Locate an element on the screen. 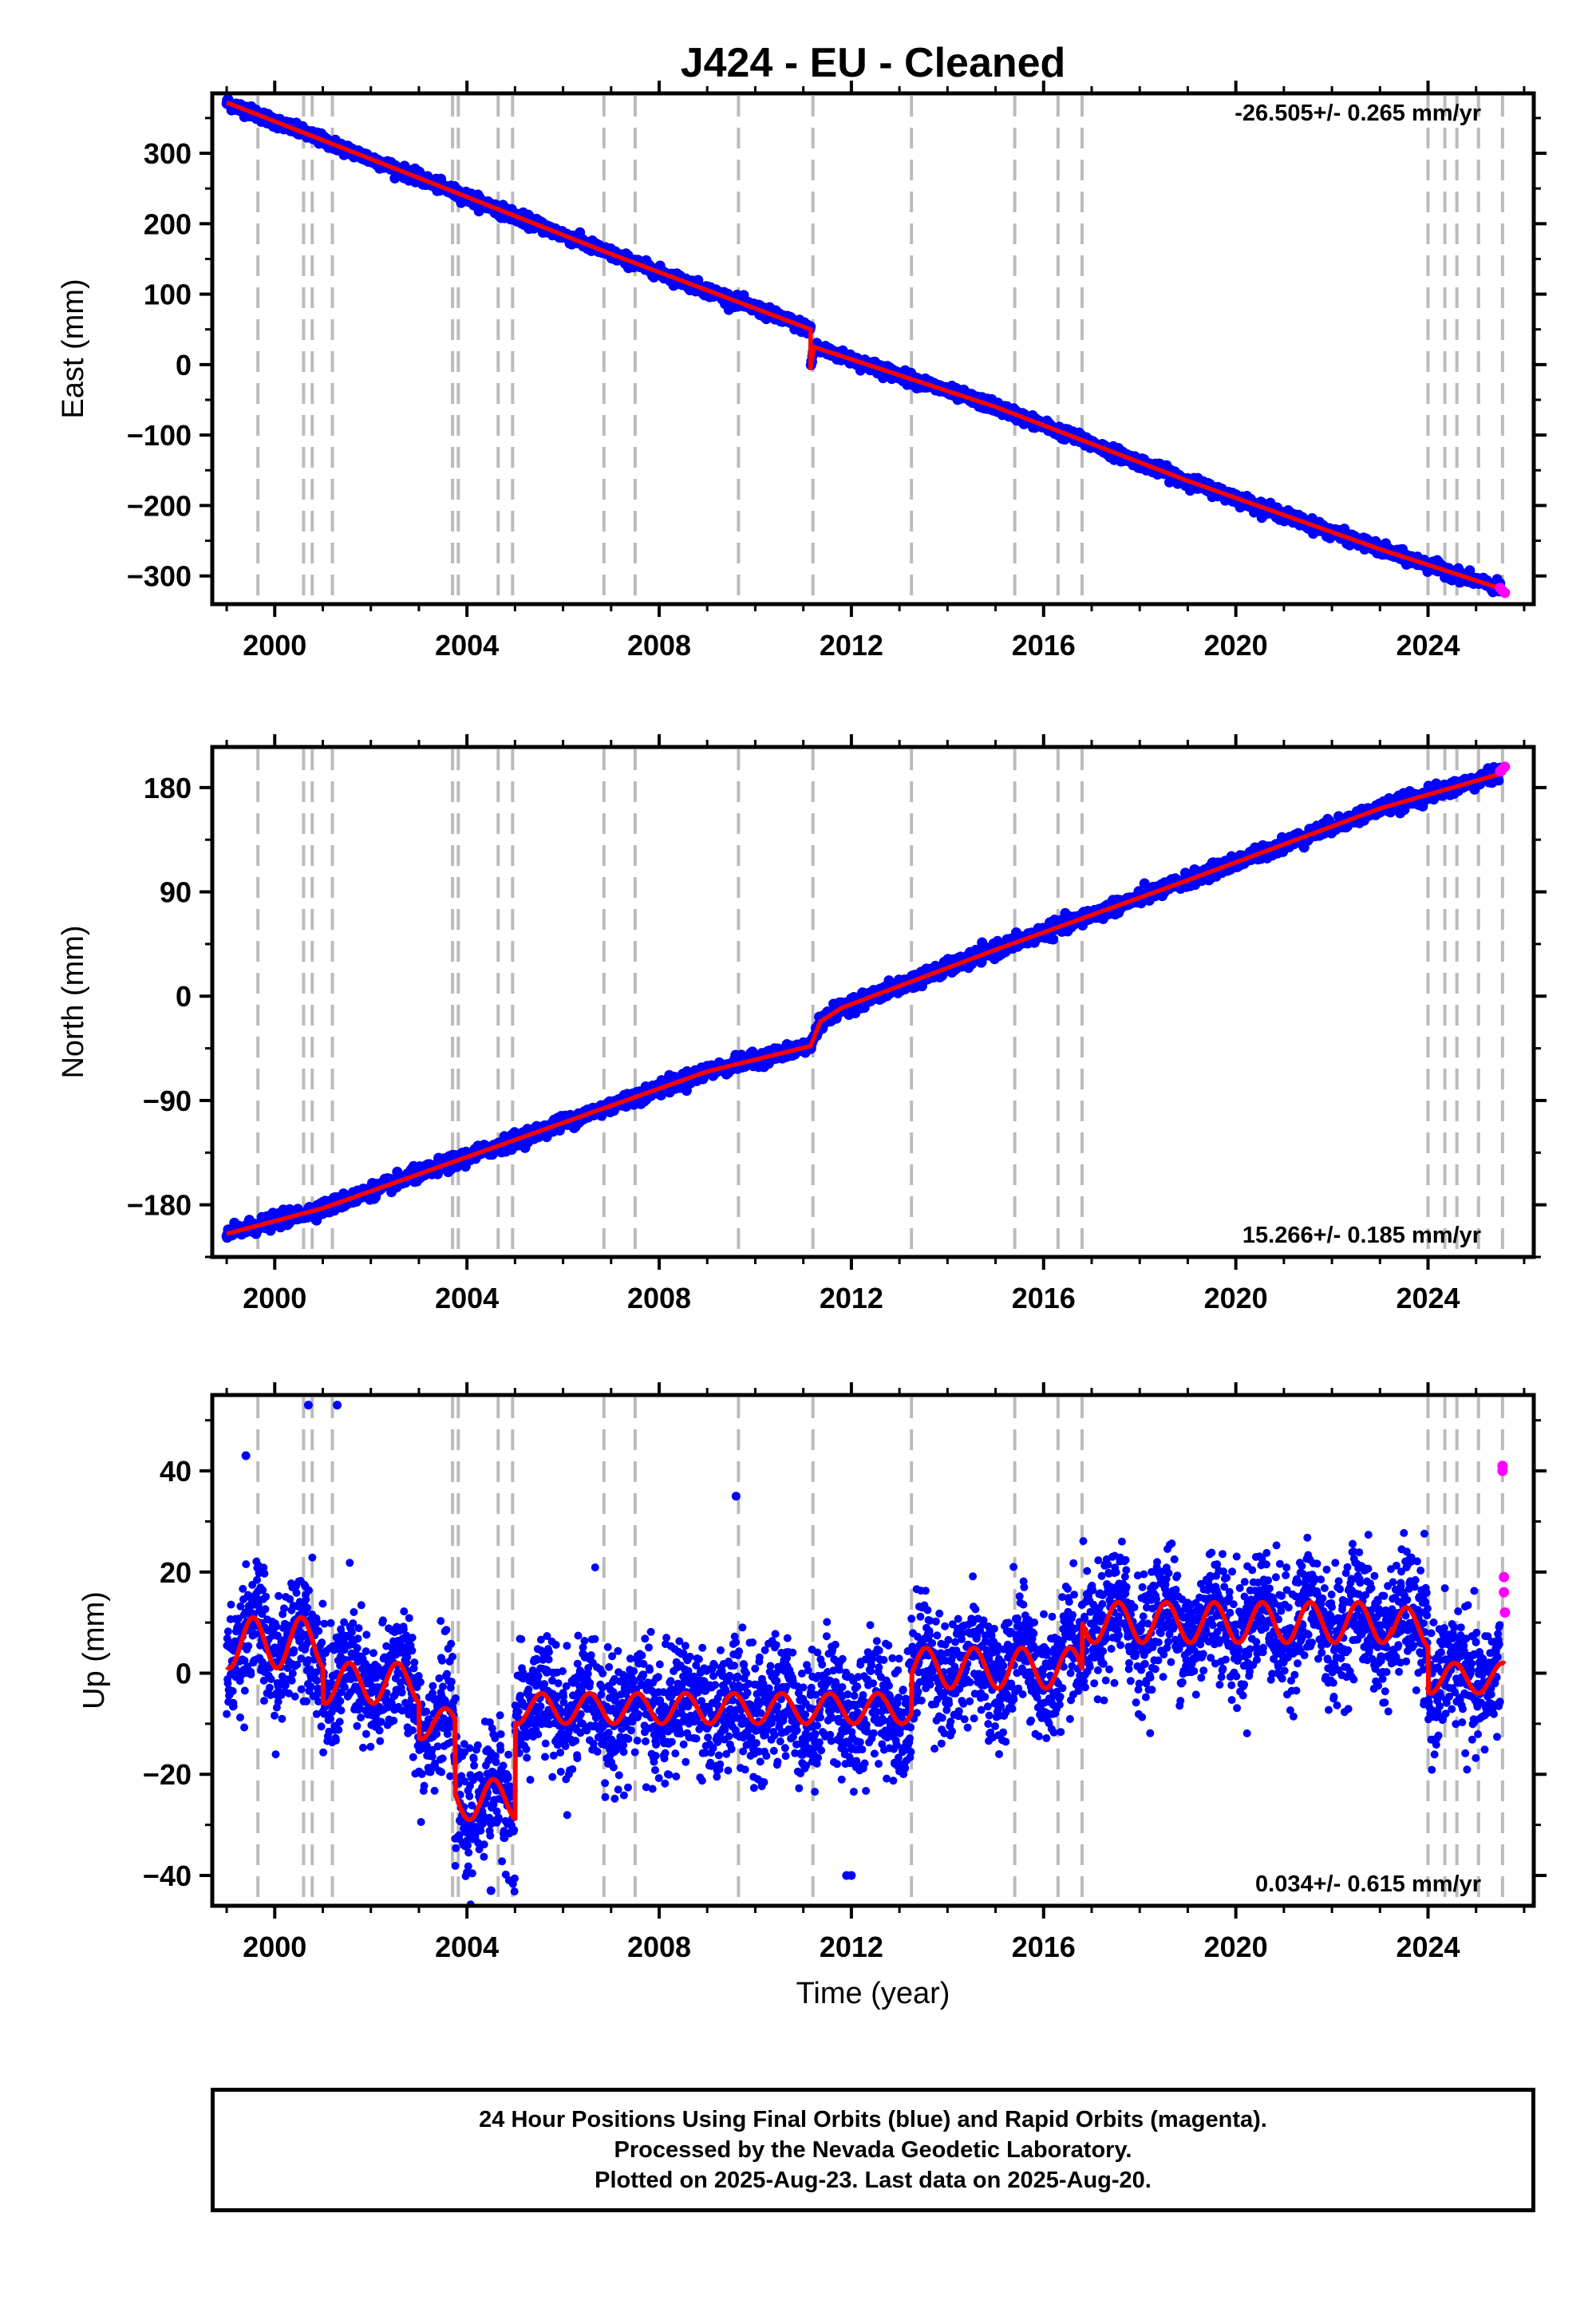 Image resolution: width=1596 pixels, height=2316 pixels. y-tick-label: 20 is located at coordinates (176, 1572).